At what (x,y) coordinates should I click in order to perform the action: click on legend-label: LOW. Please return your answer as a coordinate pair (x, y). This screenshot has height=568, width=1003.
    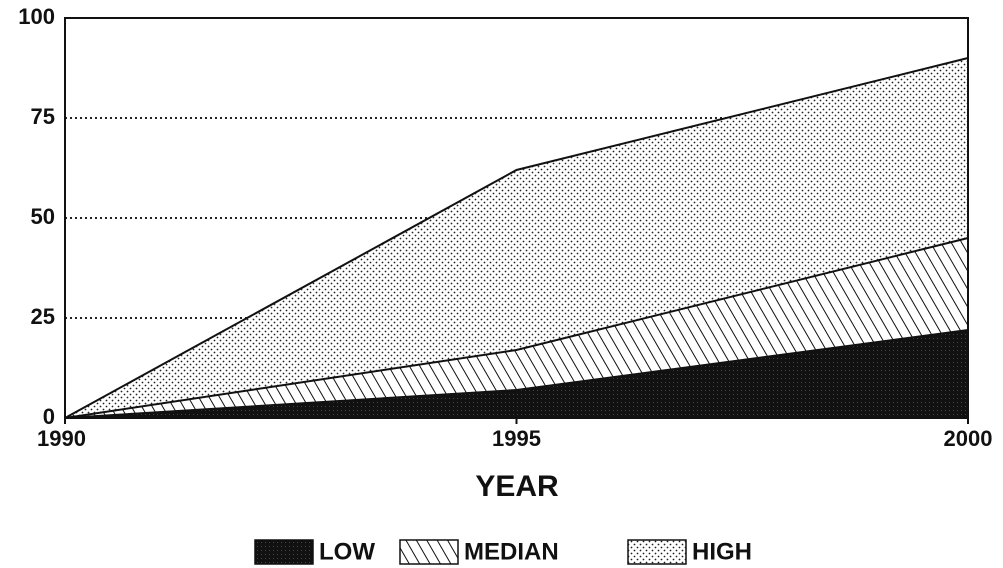
    Looking at the image, I should click on (347, 551).